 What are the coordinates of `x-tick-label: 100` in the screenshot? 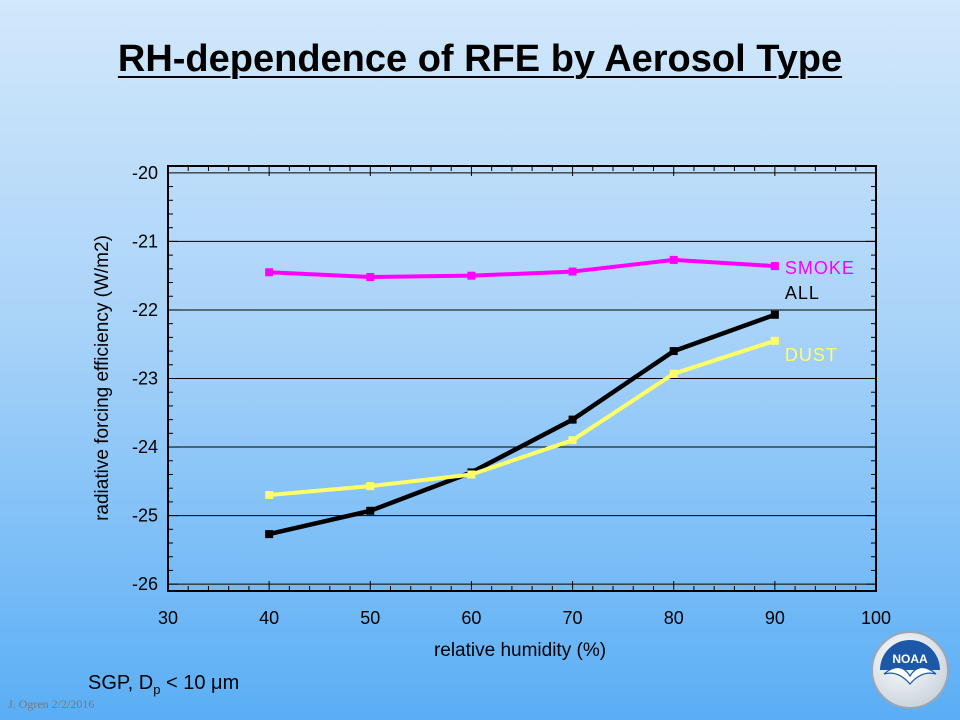 It's located at (876, 618).